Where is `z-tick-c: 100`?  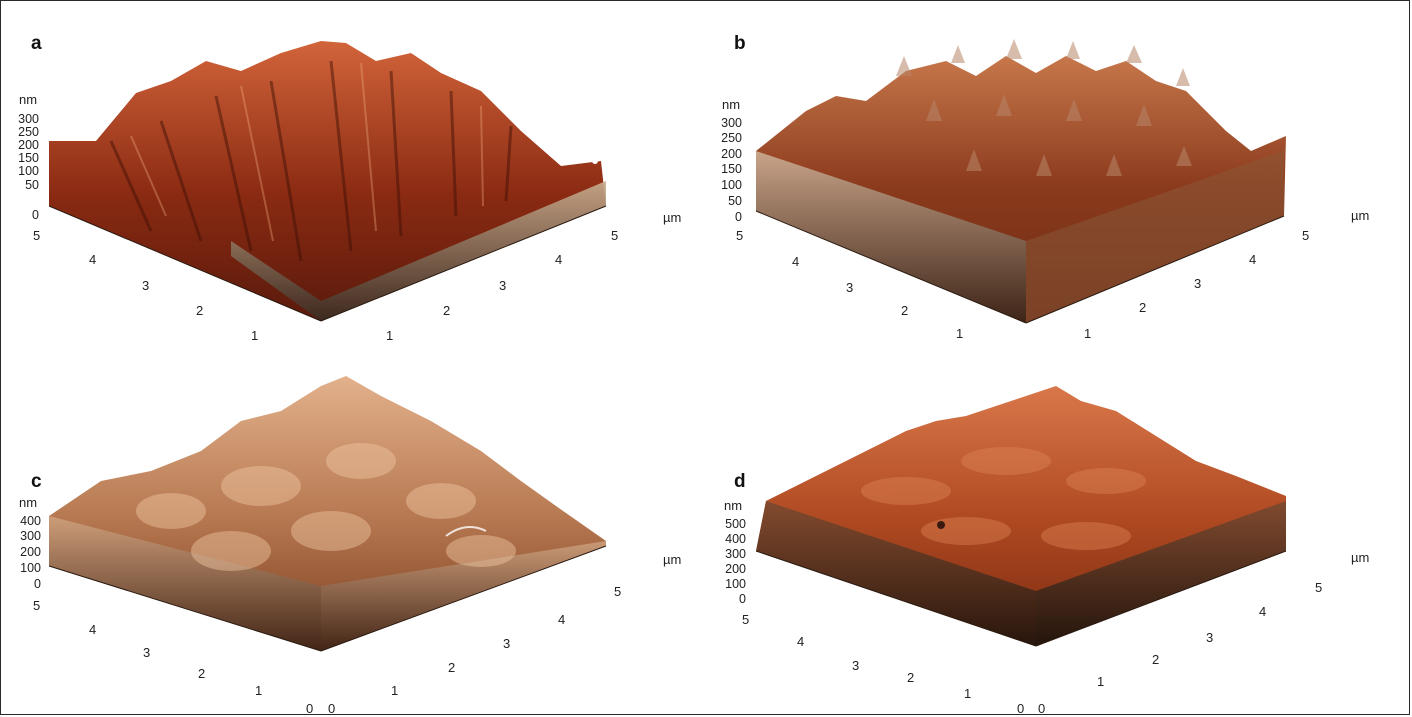 z-tick-c: 100 is located at coordinates (30, 568).